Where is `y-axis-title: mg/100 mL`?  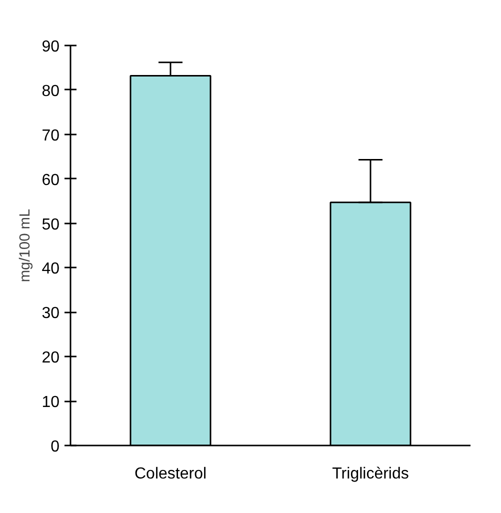
y-axis-title: mg/100 mL is located at coordinates (26, 245).